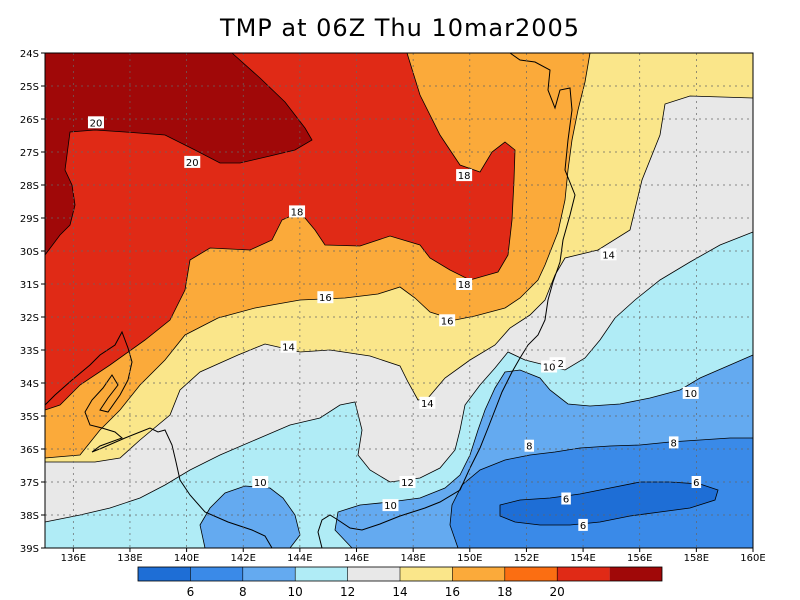 The width and height of the screenshot is (800, 600). Describe the element at coordinates (696, 558) in the screenshot. I see `lon-tick-label: 158E` at that location.